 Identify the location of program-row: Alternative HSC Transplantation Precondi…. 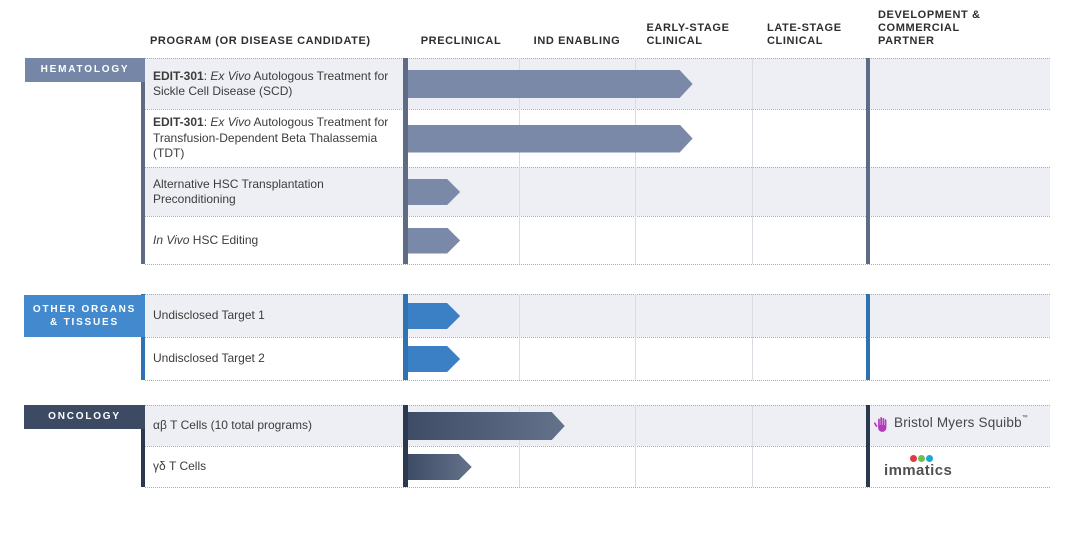
(597, 191).